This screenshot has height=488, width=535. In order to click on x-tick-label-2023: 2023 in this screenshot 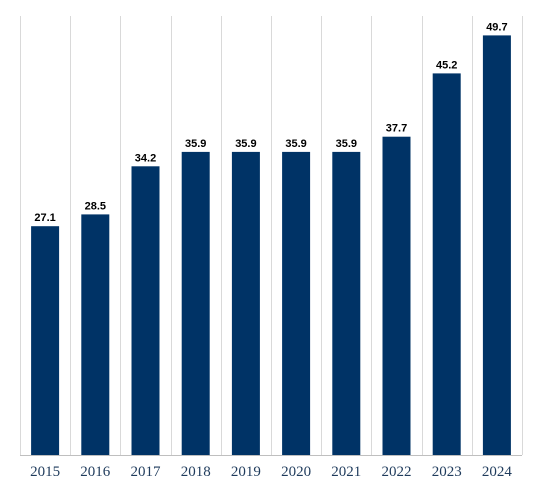, I will do `click(447, 472)`.